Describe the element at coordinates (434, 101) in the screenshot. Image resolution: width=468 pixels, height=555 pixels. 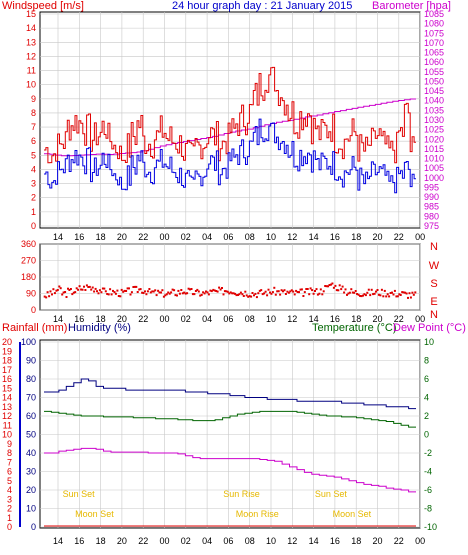
I see `baro-y-tick: 1040` at that location.